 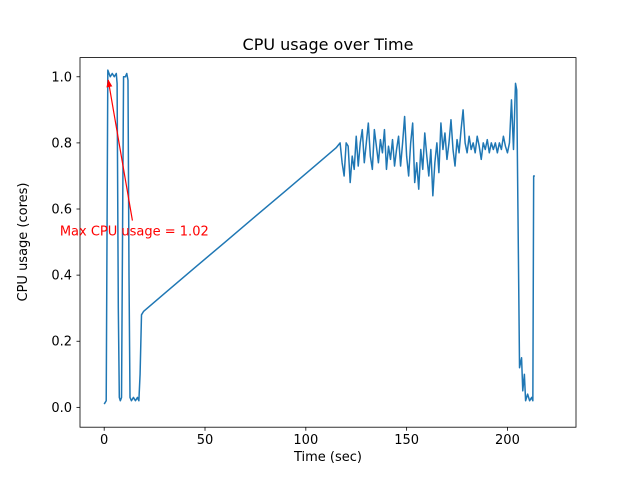 What do you see at coordinates (507, 440) in the screenshot?
I see `x-tick-label: 200` at bounding box center [507, 440].